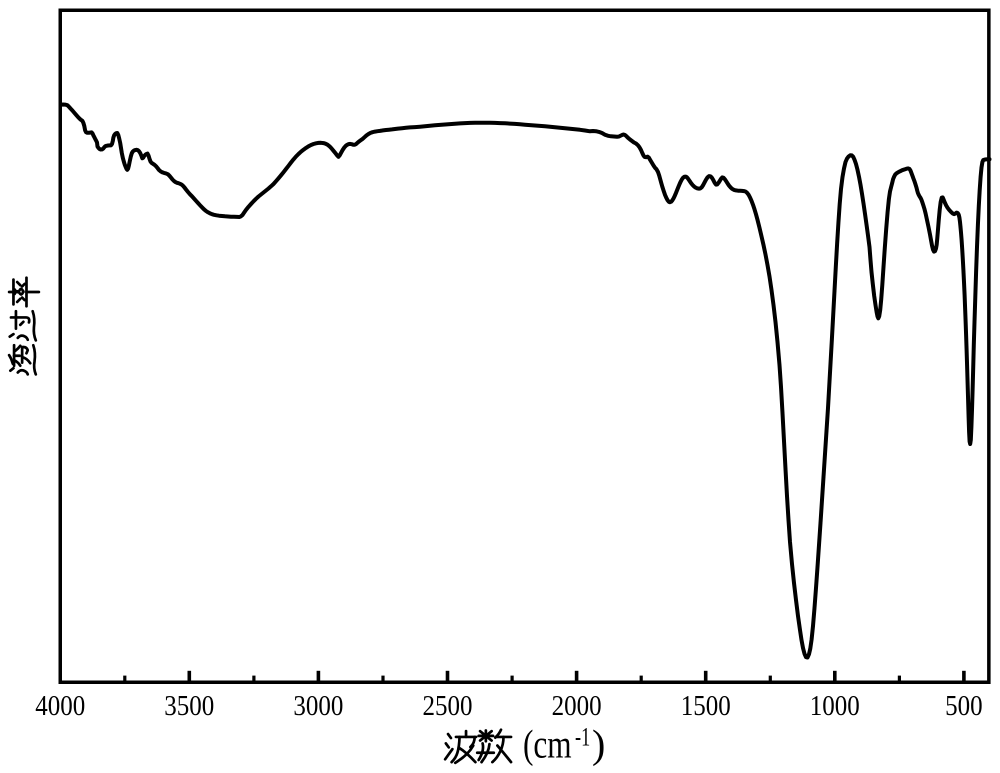 The height and width of the screenshot is (773, 1000). I want to click on svg-text: 500, so click(964, 706).